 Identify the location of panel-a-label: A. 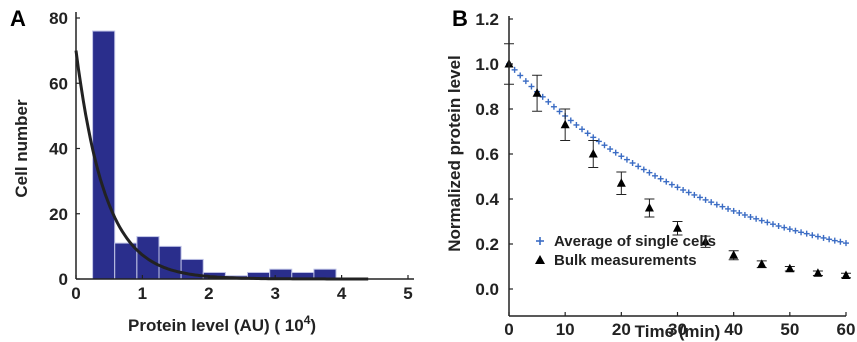
(18, 18).